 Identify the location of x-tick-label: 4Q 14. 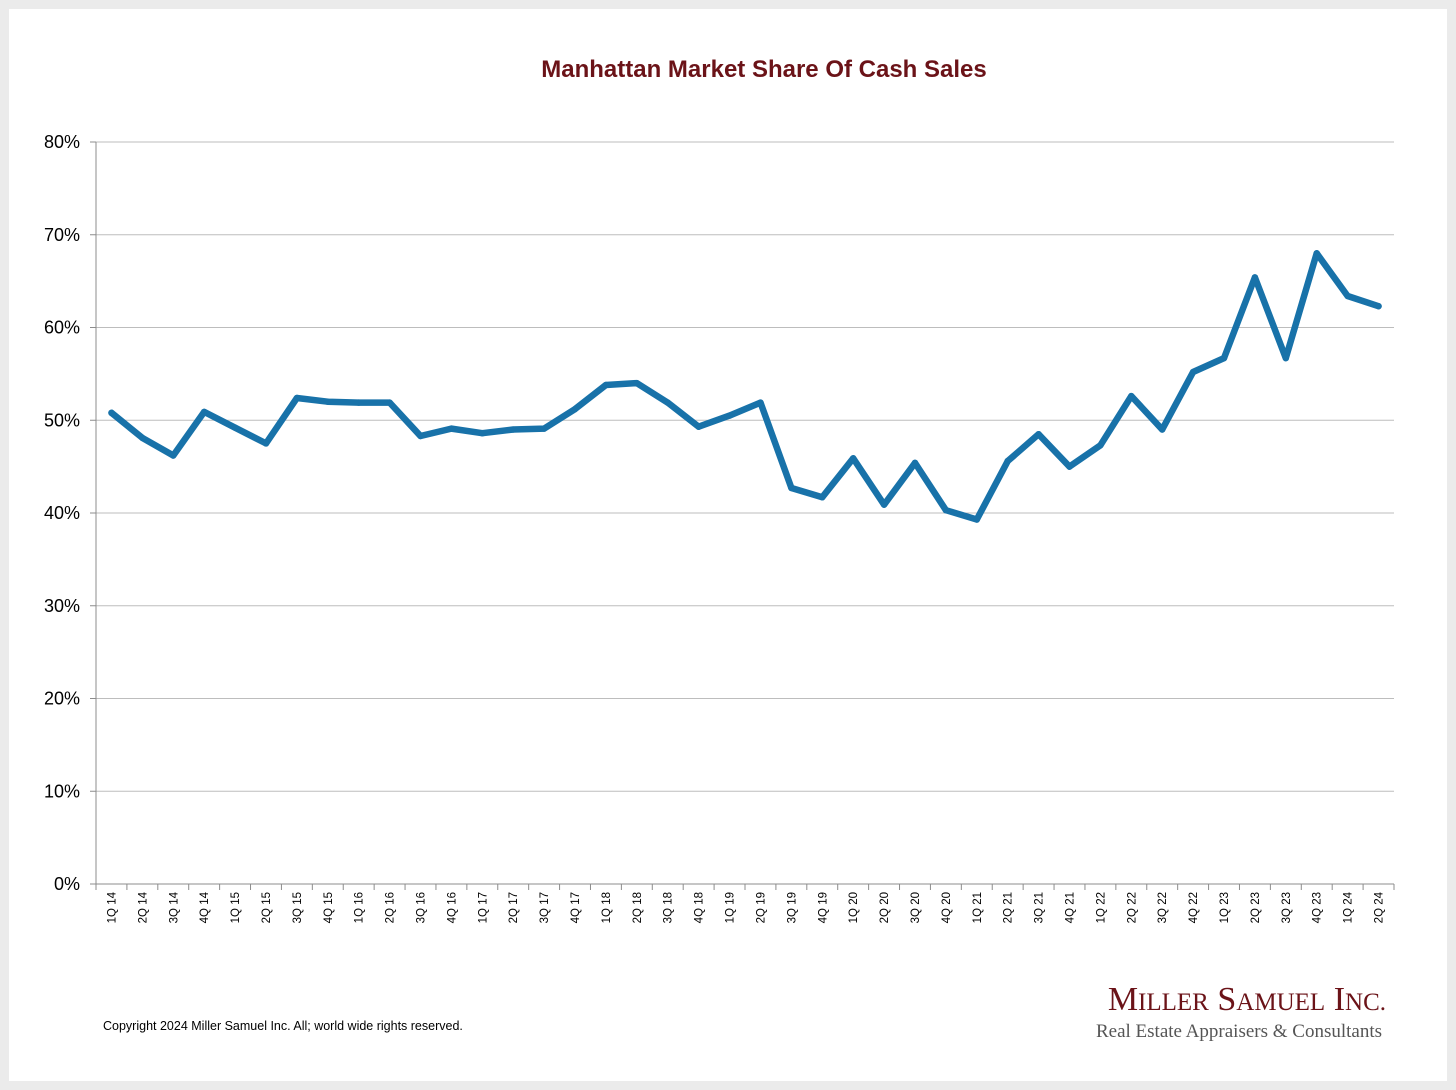
(205, 907).